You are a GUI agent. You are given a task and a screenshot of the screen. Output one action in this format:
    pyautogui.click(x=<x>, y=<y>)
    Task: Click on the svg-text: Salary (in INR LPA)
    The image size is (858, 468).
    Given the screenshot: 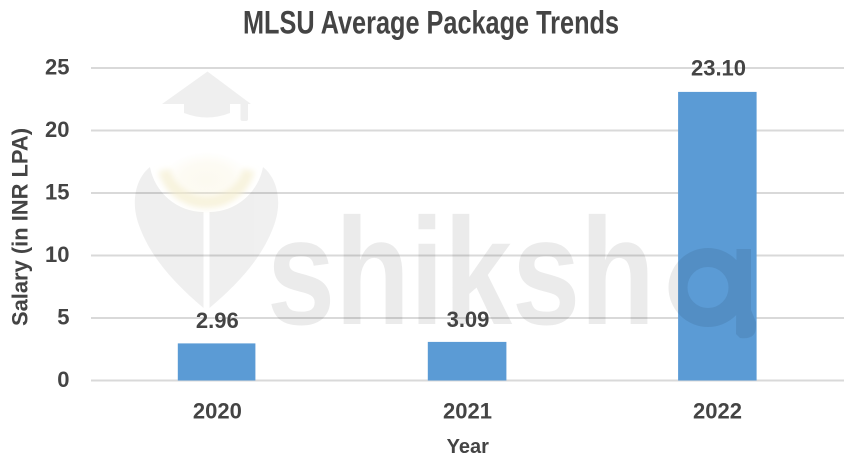 What is the action you would take?
    pyautogui.click(x=20, y=227)
    